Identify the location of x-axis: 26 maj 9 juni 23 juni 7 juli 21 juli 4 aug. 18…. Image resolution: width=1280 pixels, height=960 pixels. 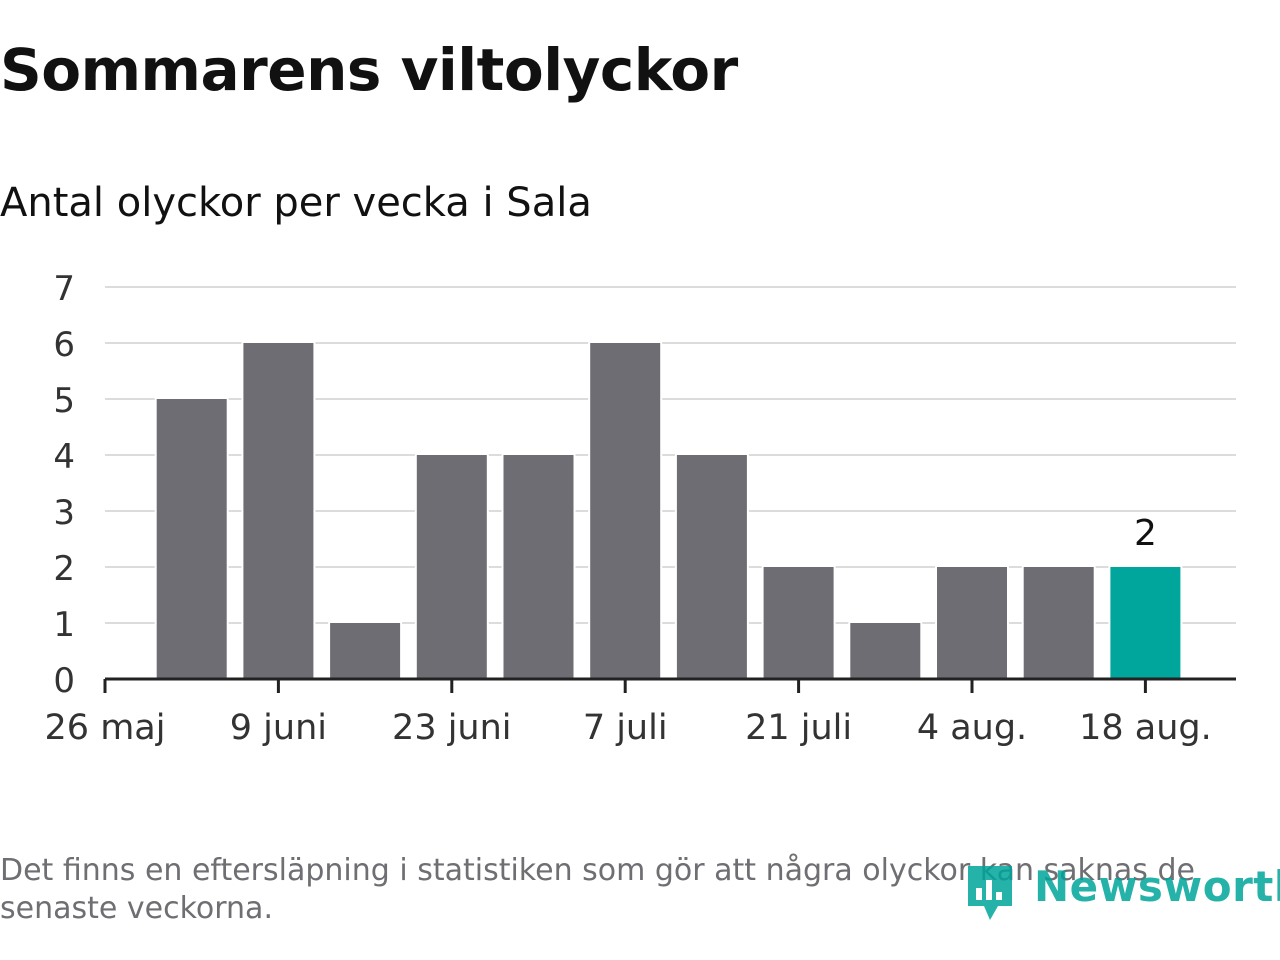
(640, 712).